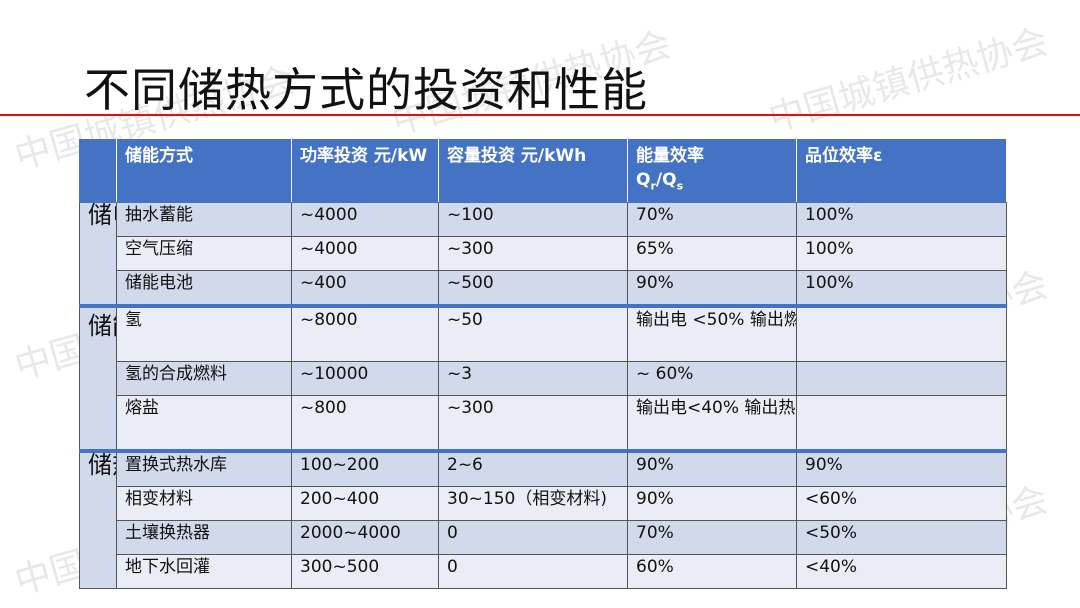 The image size is (1080, 608). Describe the element at coordinates (98, 254) in the screenshot. I see `group-label-electricity: 储电` at that location.